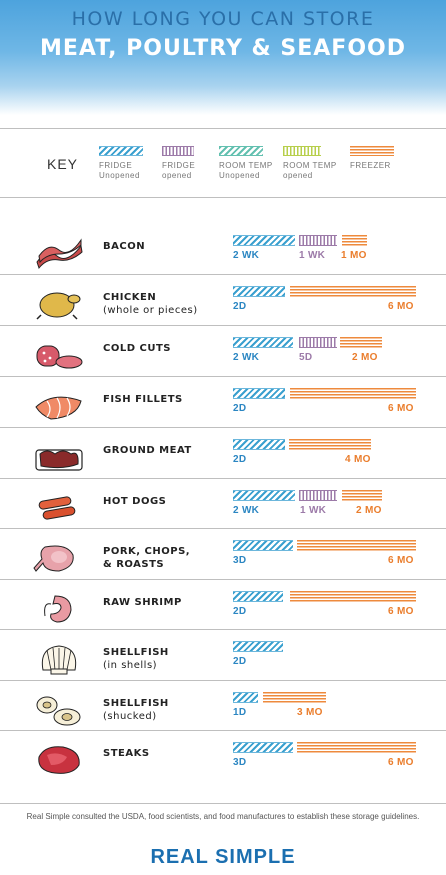 The width and height of the screenshot is (446, 875). What do you see at coordinates (130, 716) in the screenshot?
I see `item-name-line2: (shucked)` at bounding box center [130, 716].